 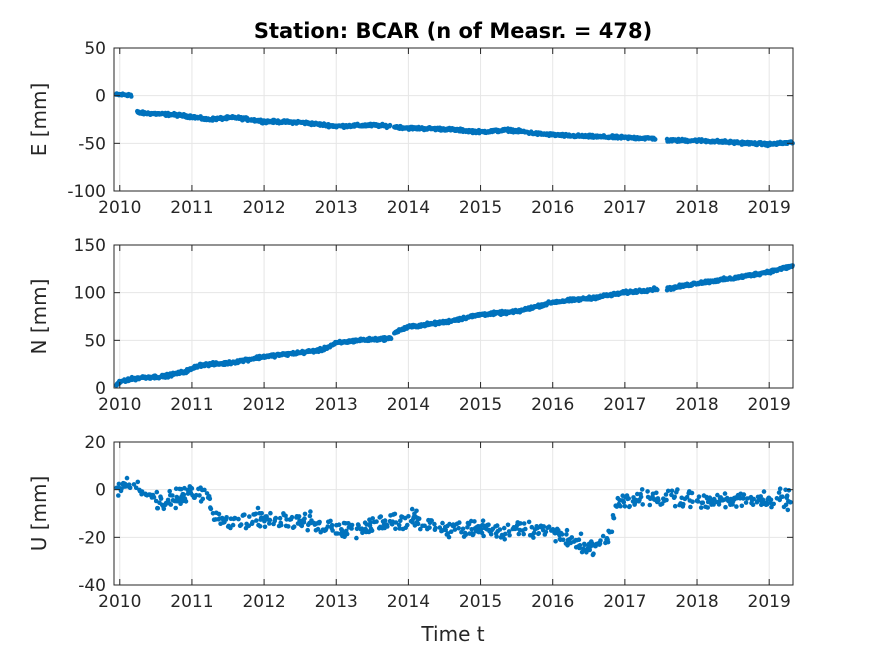 I want to click on x-tick-label: 2016, so click(x=552, y=208).